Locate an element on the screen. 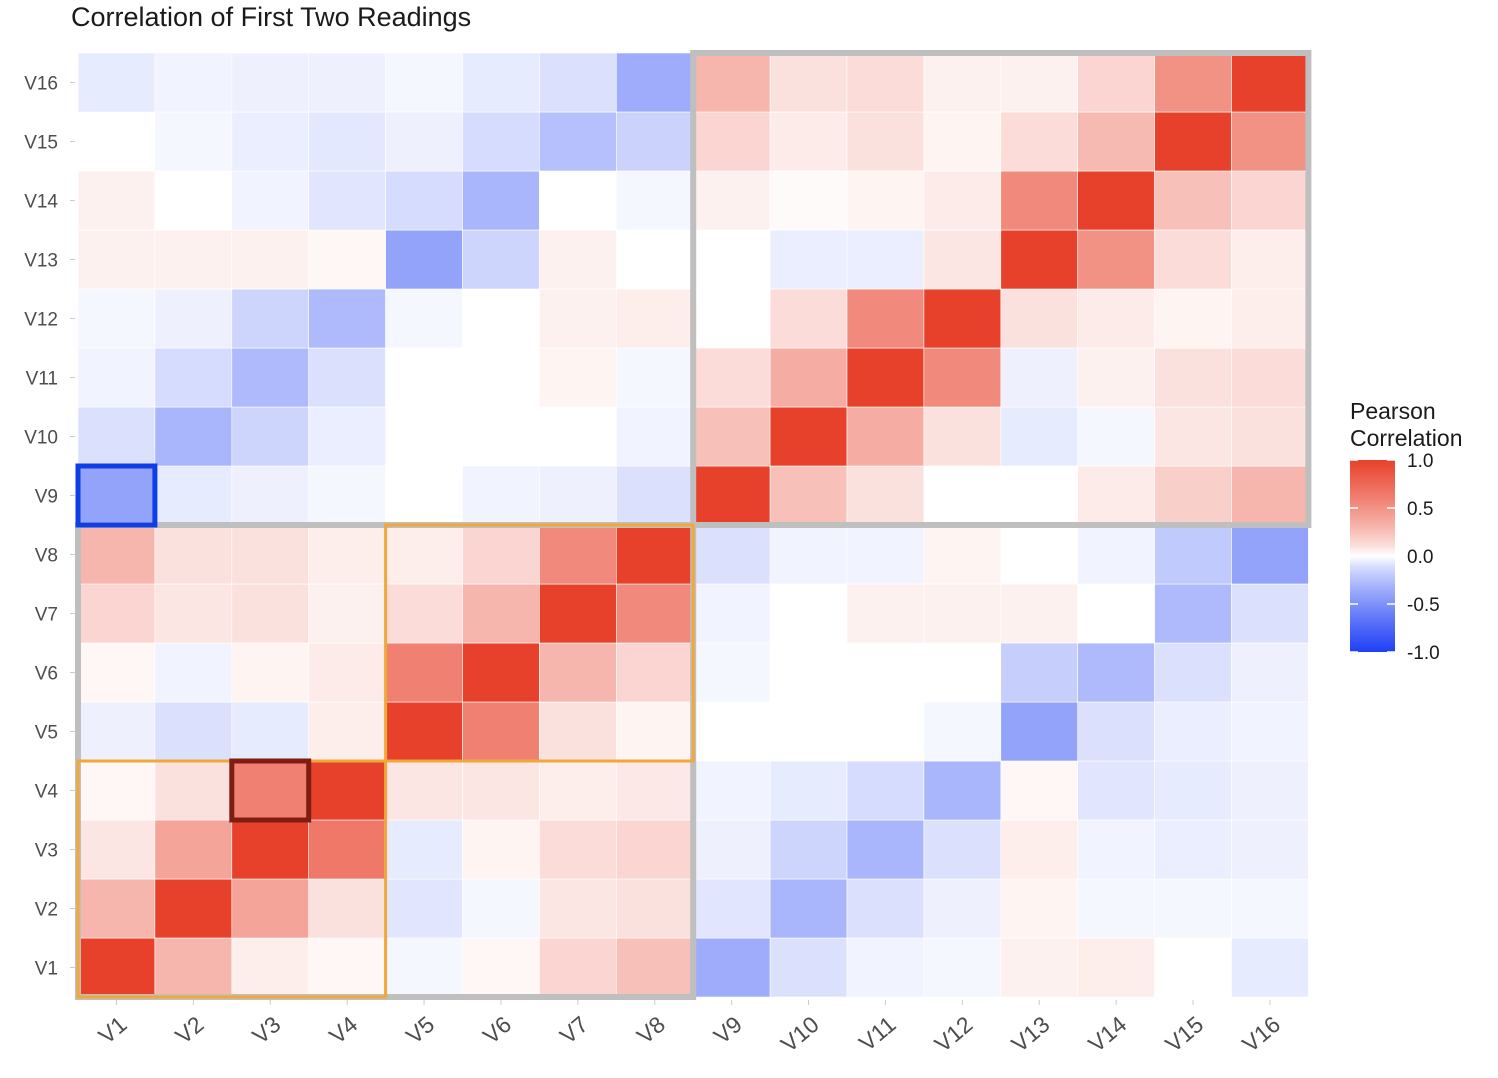 The width and height of the screenshot is (1498, 1078). heatmap-cell-V13-V15 is located at coordinates (1039, 141).